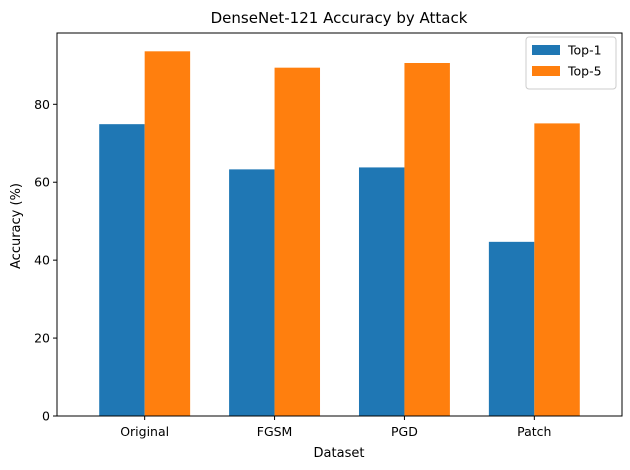 The image size is (630, 470). I want to click on y-axis: 0 20 40 60 80, so click(45, 260).